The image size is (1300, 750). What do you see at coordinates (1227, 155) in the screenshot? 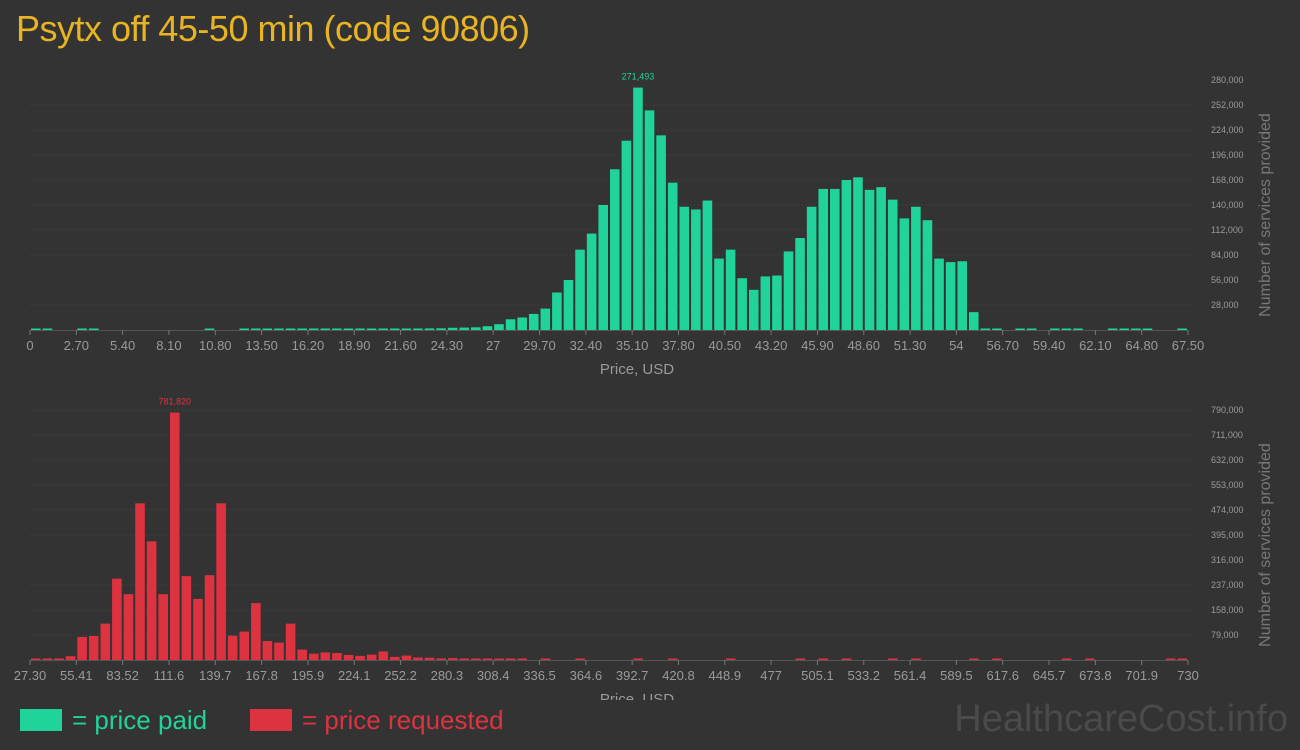
I see `y-tick-label: 196,000` at bounding box center [1227, 155].